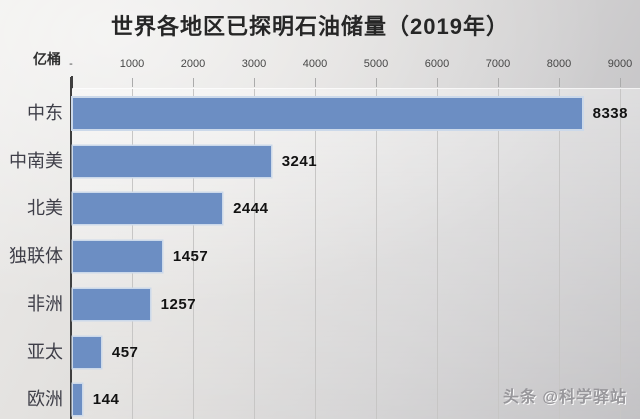 The height and width of the screenshot is (419, 640). I want to click on x-tick-label: 1000, so click(132, 64).